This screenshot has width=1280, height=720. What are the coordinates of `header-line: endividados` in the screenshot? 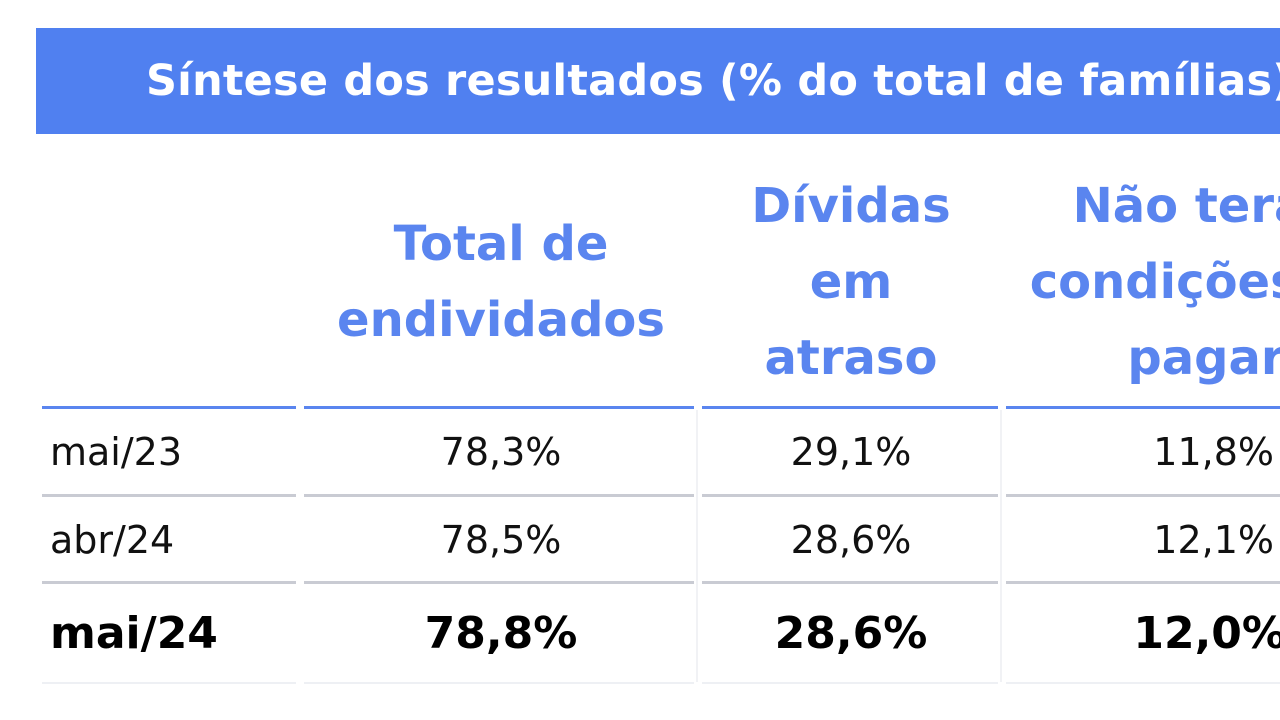 It's located at (501, 320).